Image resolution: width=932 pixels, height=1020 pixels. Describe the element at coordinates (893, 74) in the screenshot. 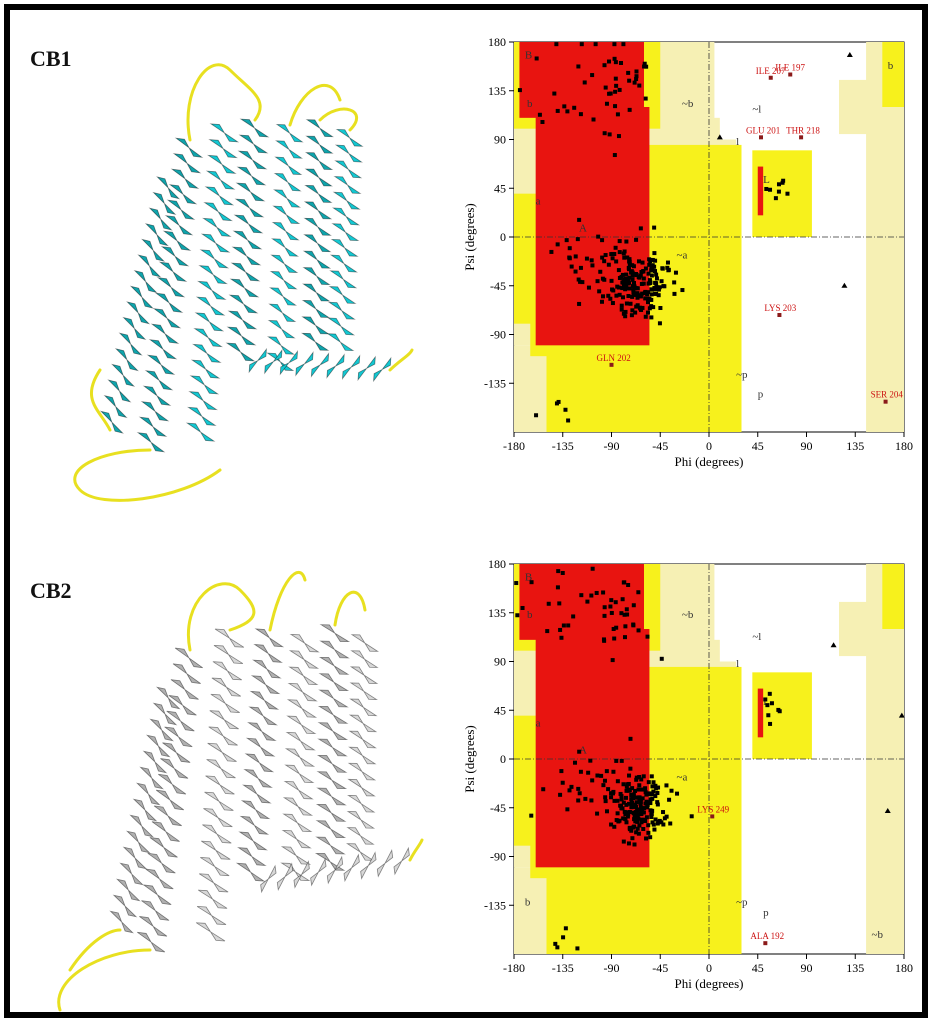

I see `rama1-region` at that location.